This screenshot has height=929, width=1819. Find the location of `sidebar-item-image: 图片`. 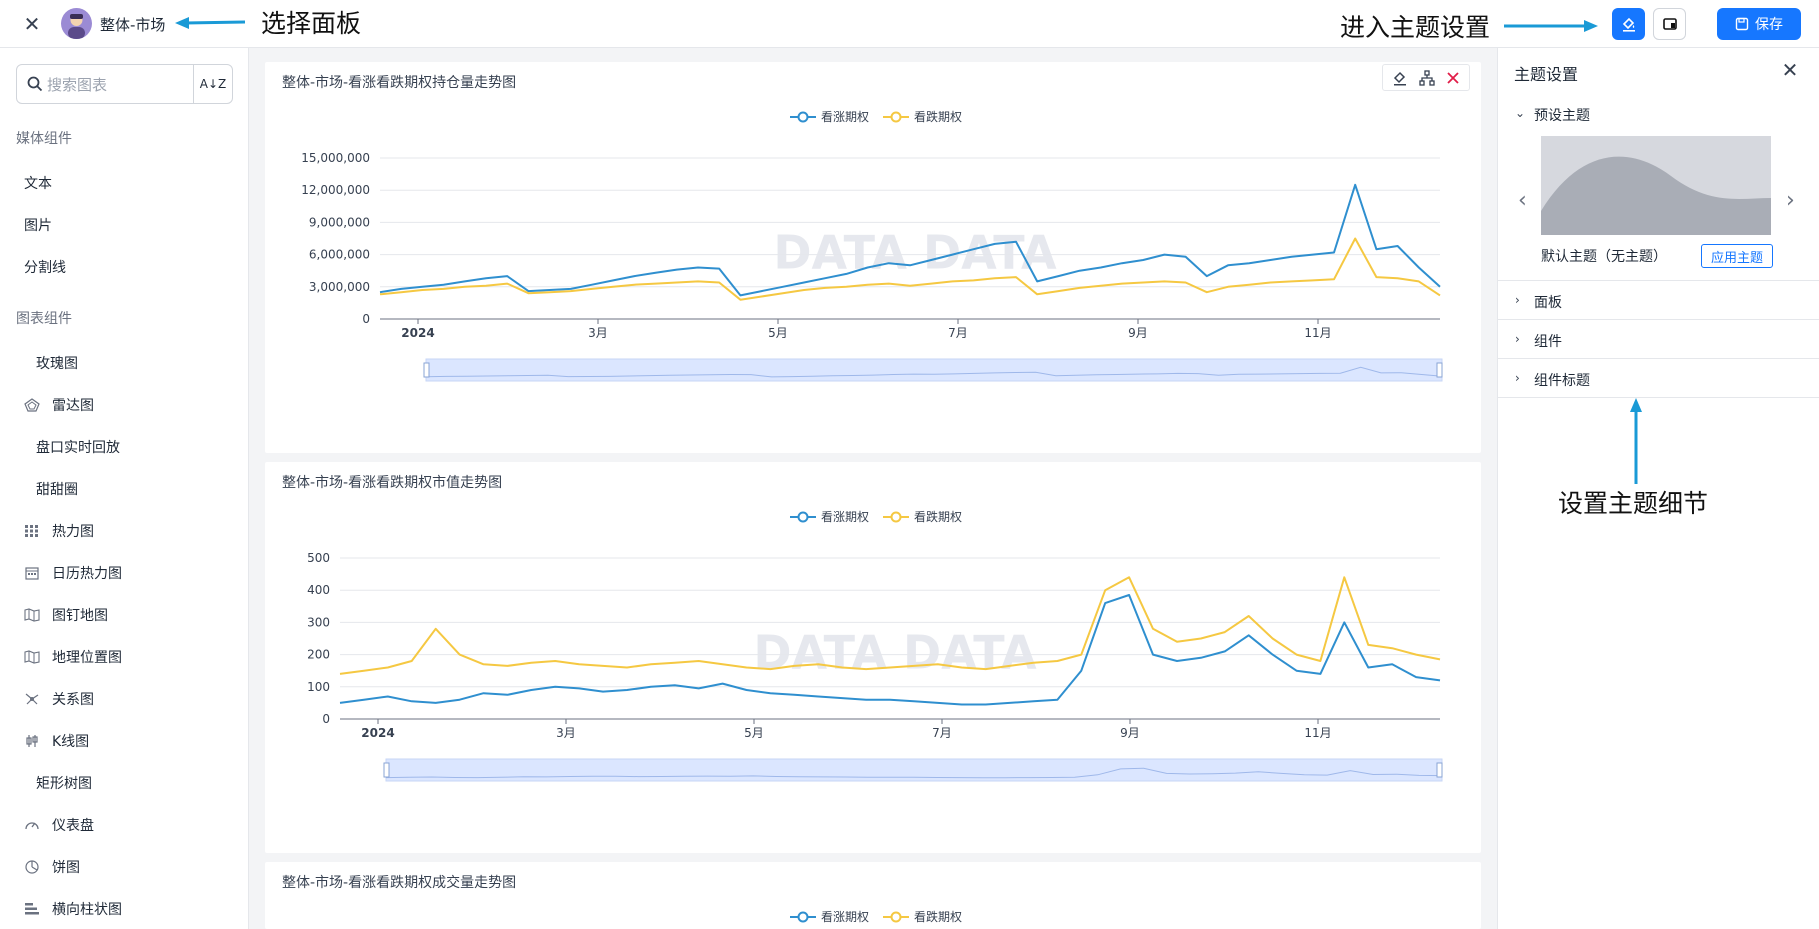

sidebar-item-image: 图片 is located at coordinates (124, 225).